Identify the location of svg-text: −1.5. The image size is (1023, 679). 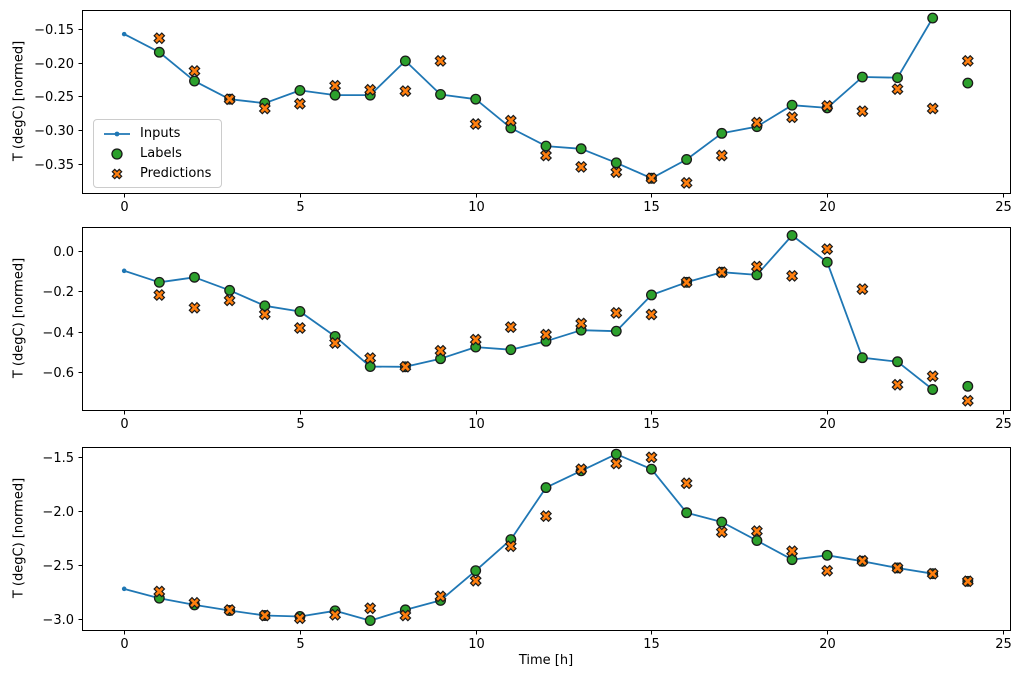
(58, 458).